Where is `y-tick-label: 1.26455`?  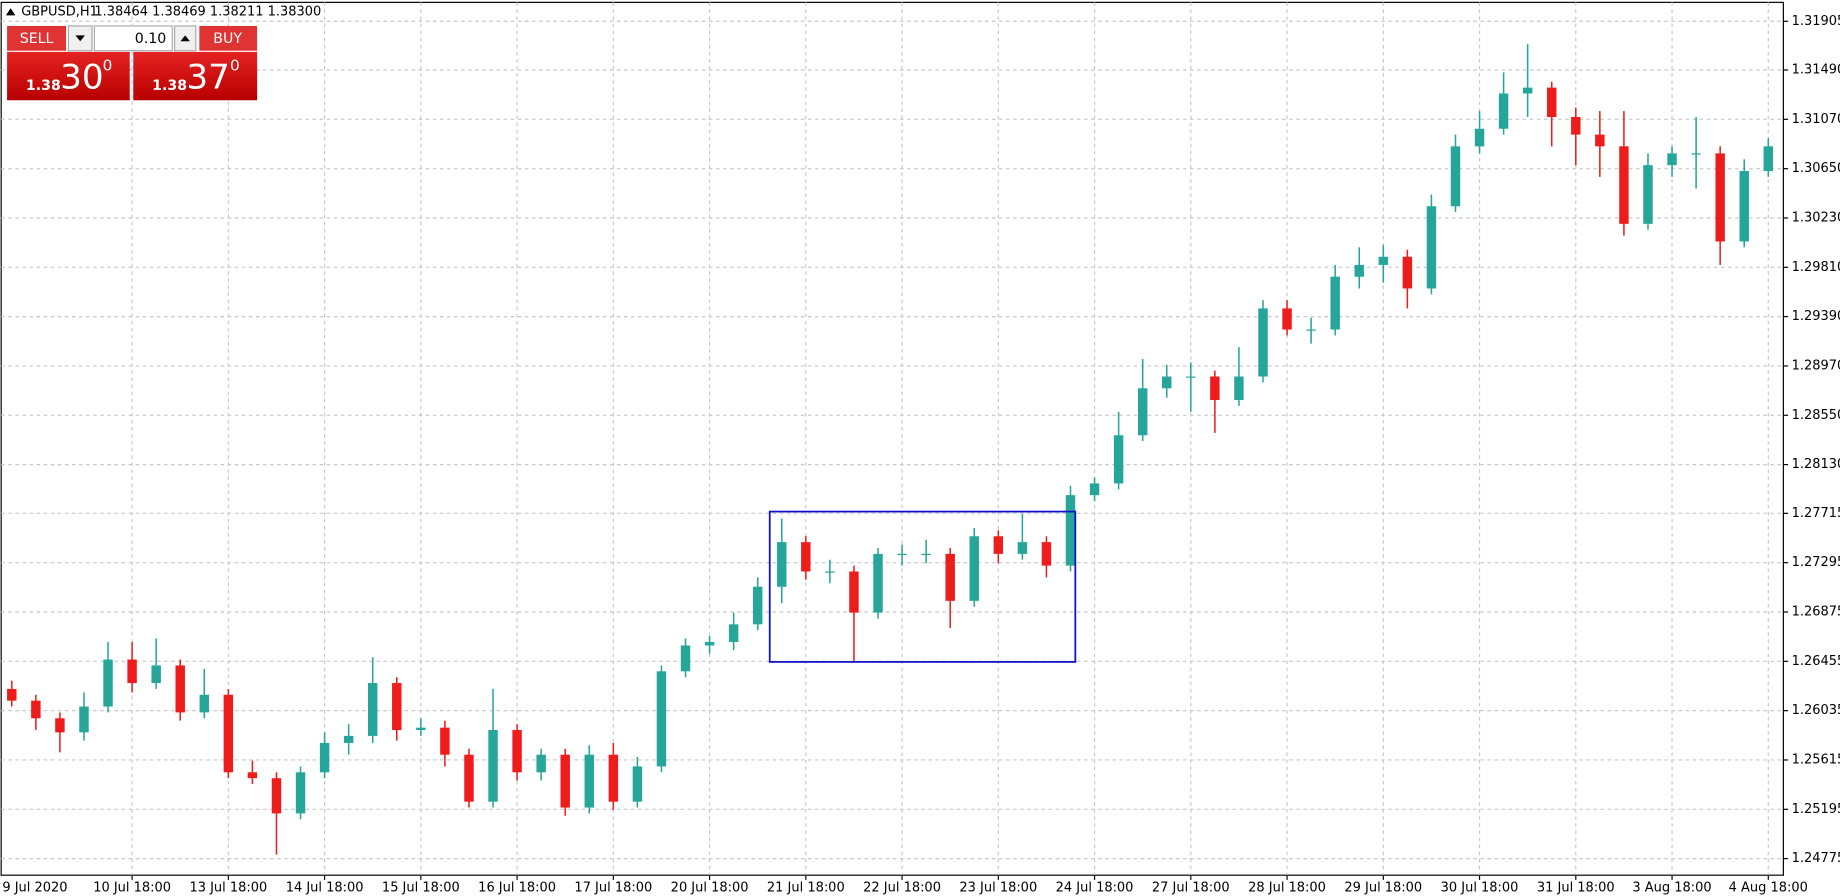 y-tick-label: 1.26455 is located at coordinates (1816, 661).